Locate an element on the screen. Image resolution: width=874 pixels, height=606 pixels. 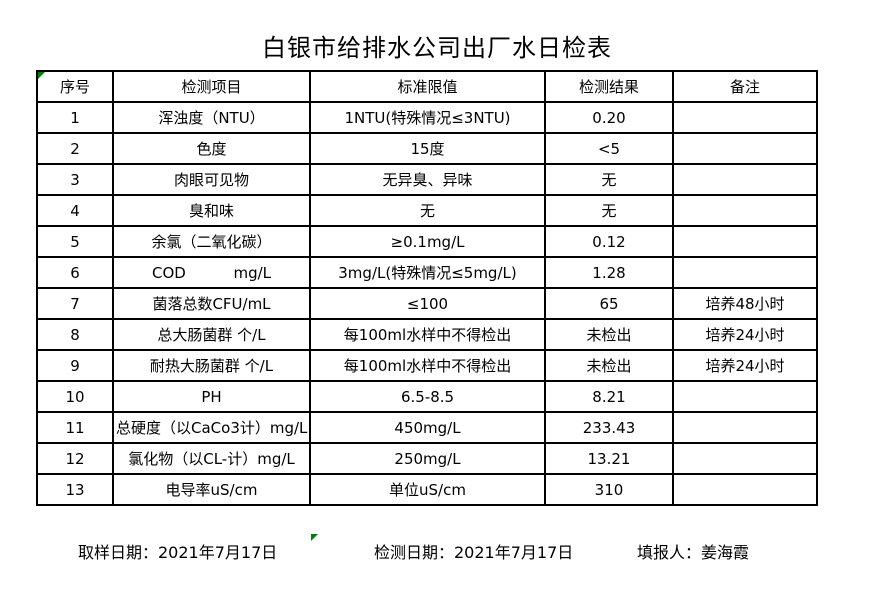
table-row: 7 菌落总数CFU/mL ≤100 65 培养48小时 is located at coordinates (427, 303).